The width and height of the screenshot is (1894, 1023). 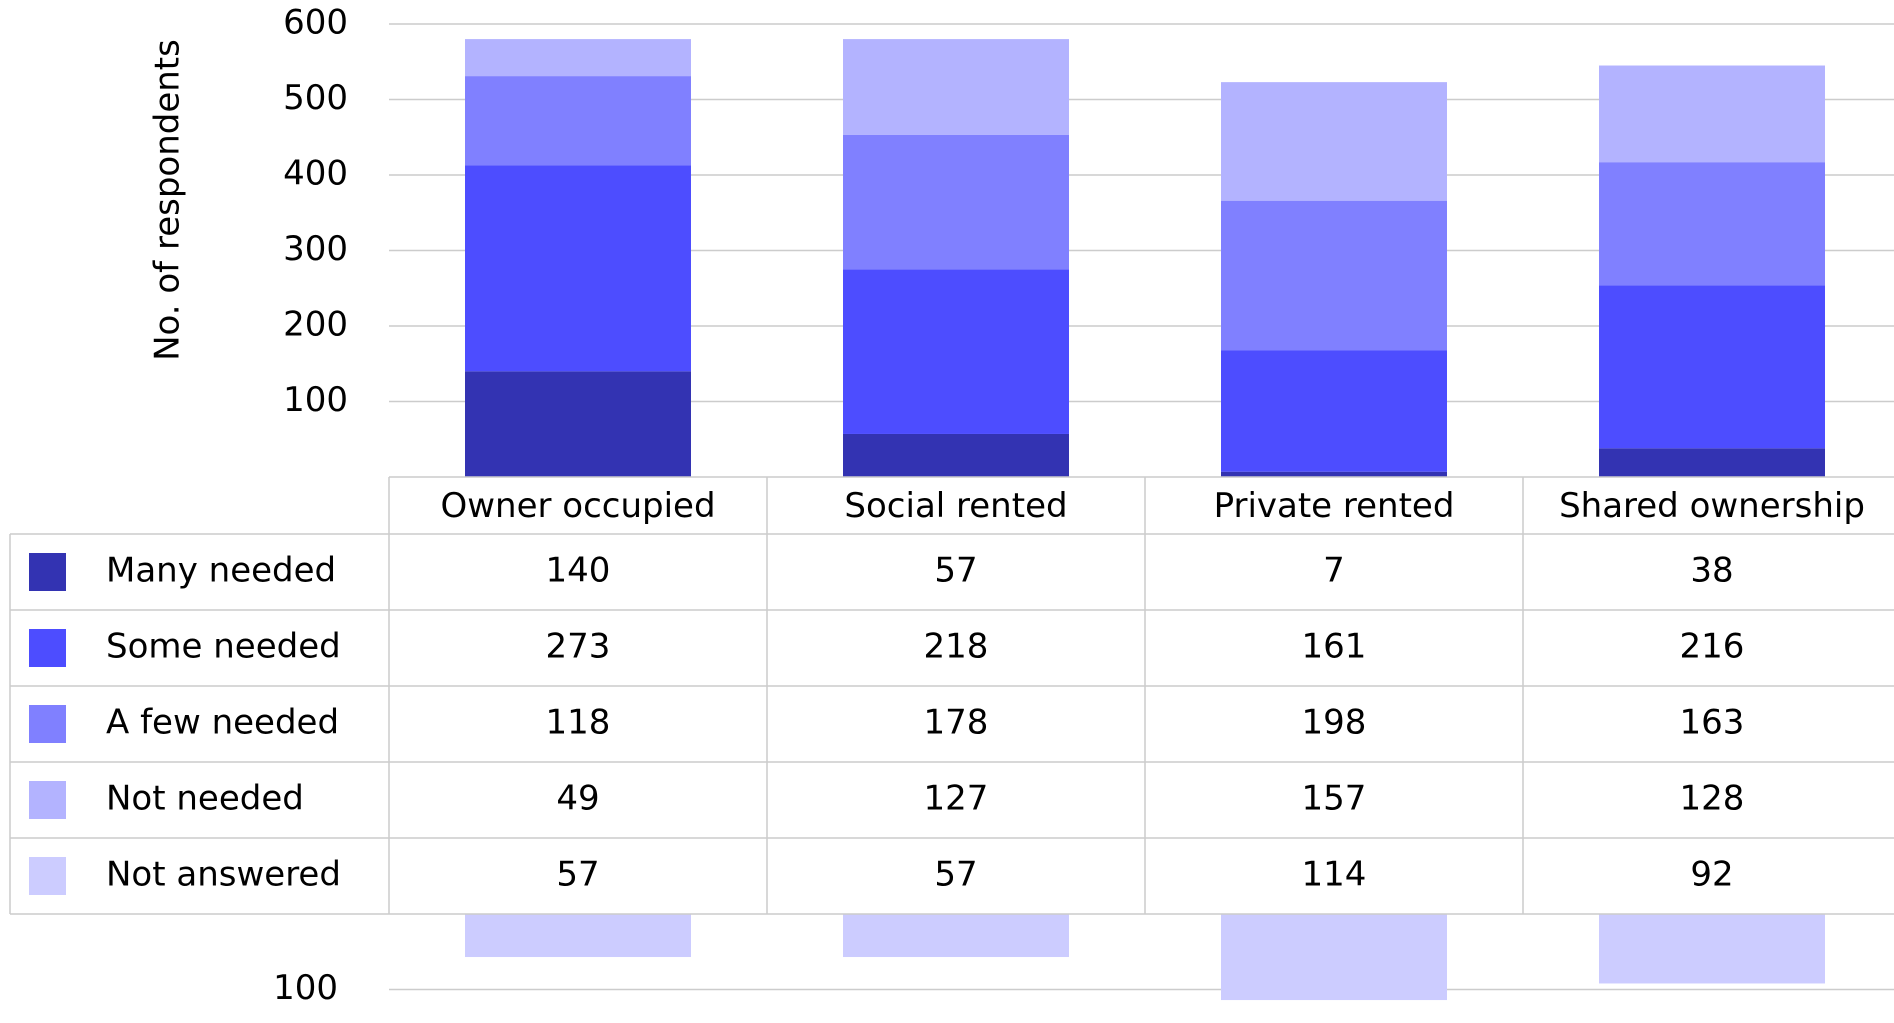 What do you see at coordinates (315, 23) in the screenshot?
I see `y-tick-label: 600` at bounding box center [315, 23].